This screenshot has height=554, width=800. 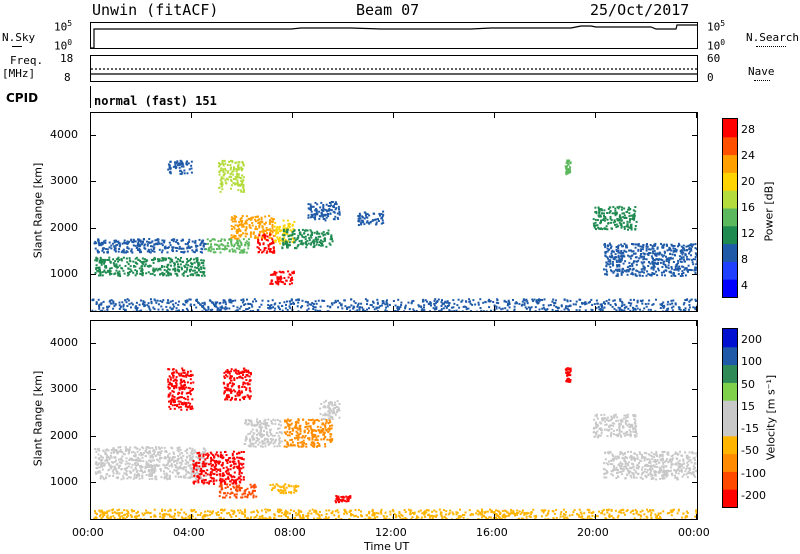 What do you see at coordinates (750, 429) in the screenshot?
I see `colorbar-tick-label: -15` at bounding box center [750, 429].